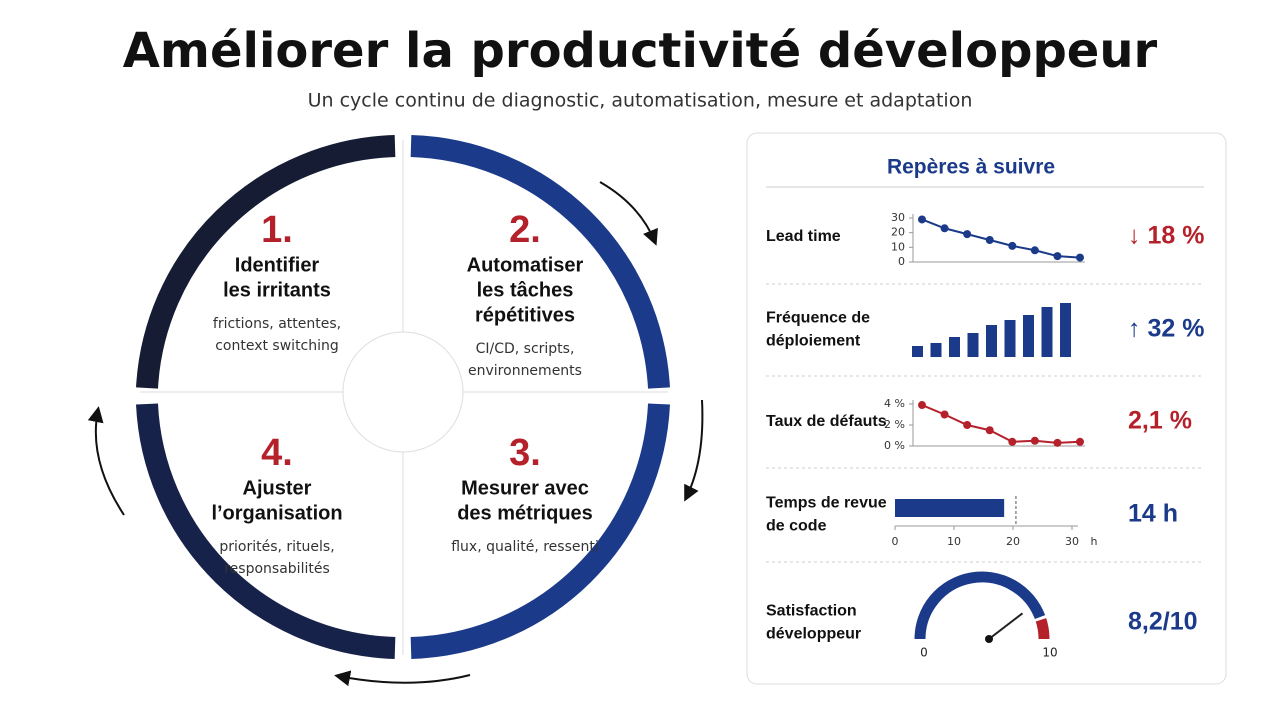 The height and width of the screenshot is (720, 1280). What do you see at coordinates (954, 541) in the screenshot?
I see `x-tick-label: 10` at bounding box center [954, 541].